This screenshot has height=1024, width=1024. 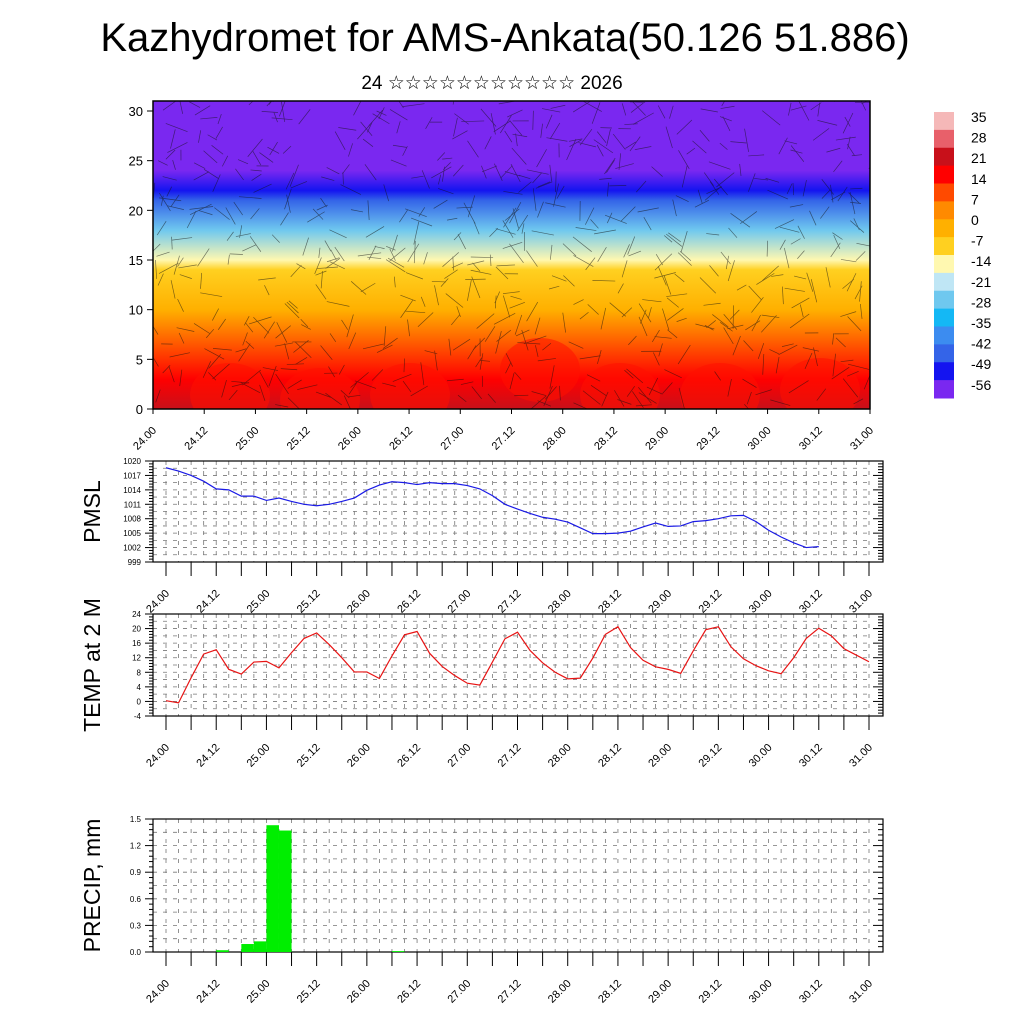 What do you see at coordinates (132, 475) in the screenshot?
I see `y-tick-label: 1017` at bounding box center [132, 475].